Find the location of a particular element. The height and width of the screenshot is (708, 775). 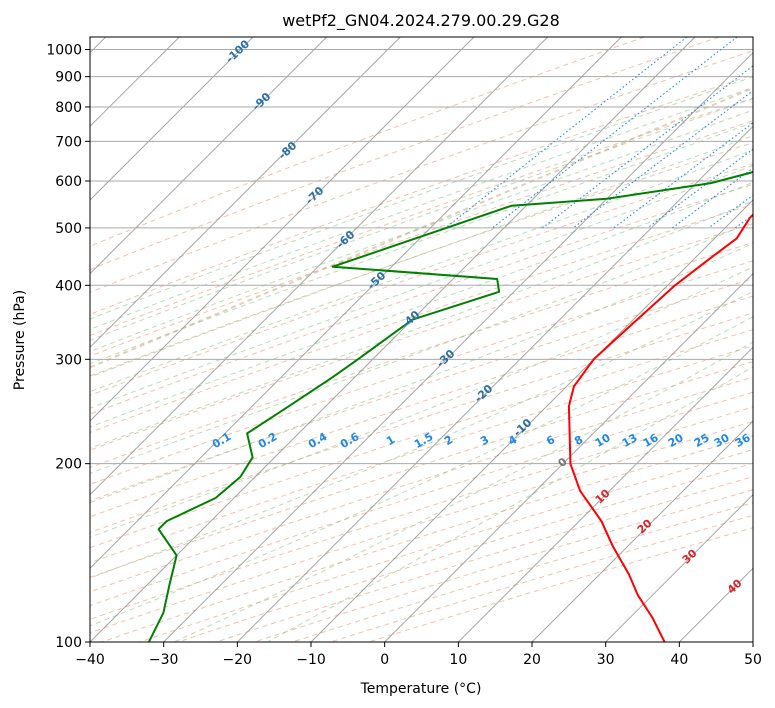

y-tick-label: 600 is located at coordinates (68, 182).